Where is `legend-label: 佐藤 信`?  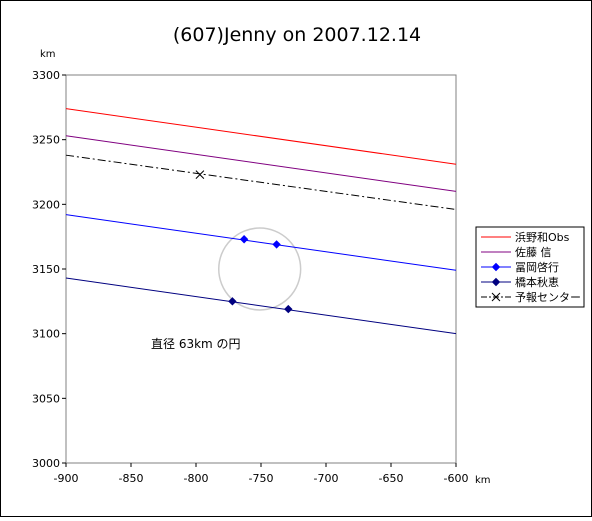
legend-label: 佐藤 信 is located at coordinates (533, 252).